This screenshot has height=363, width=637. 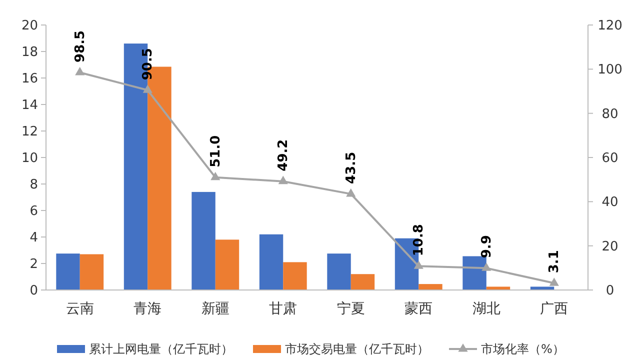 I want to click on x-tick-label: 甘肃, so click(x=283, y=309).